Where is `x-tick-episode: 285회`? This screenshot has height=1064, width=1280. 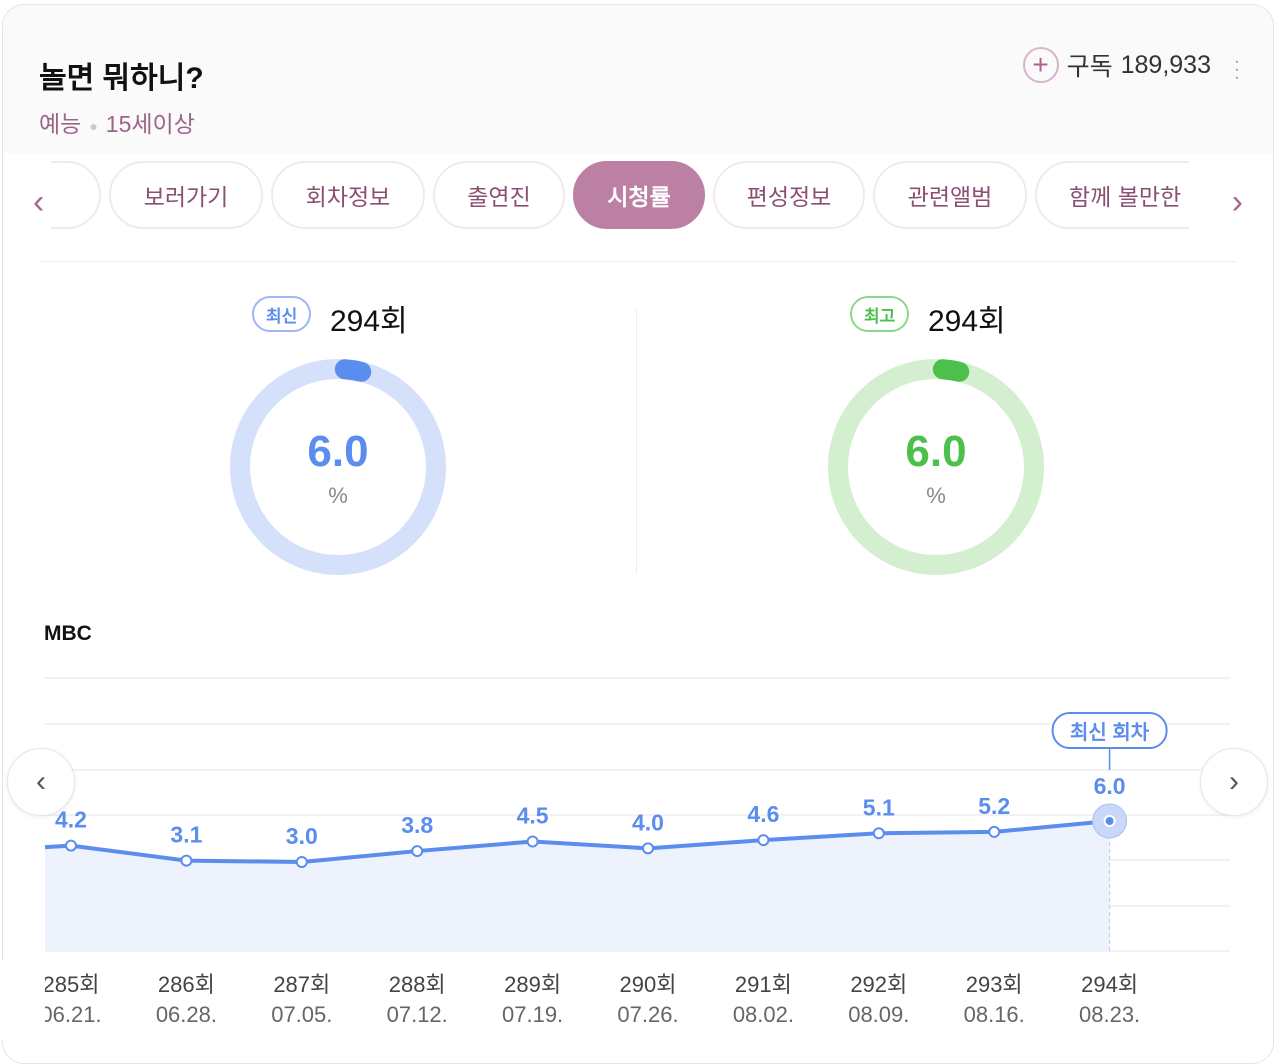
x-tick-episode: 285회 is located at coordinates (71, 984).